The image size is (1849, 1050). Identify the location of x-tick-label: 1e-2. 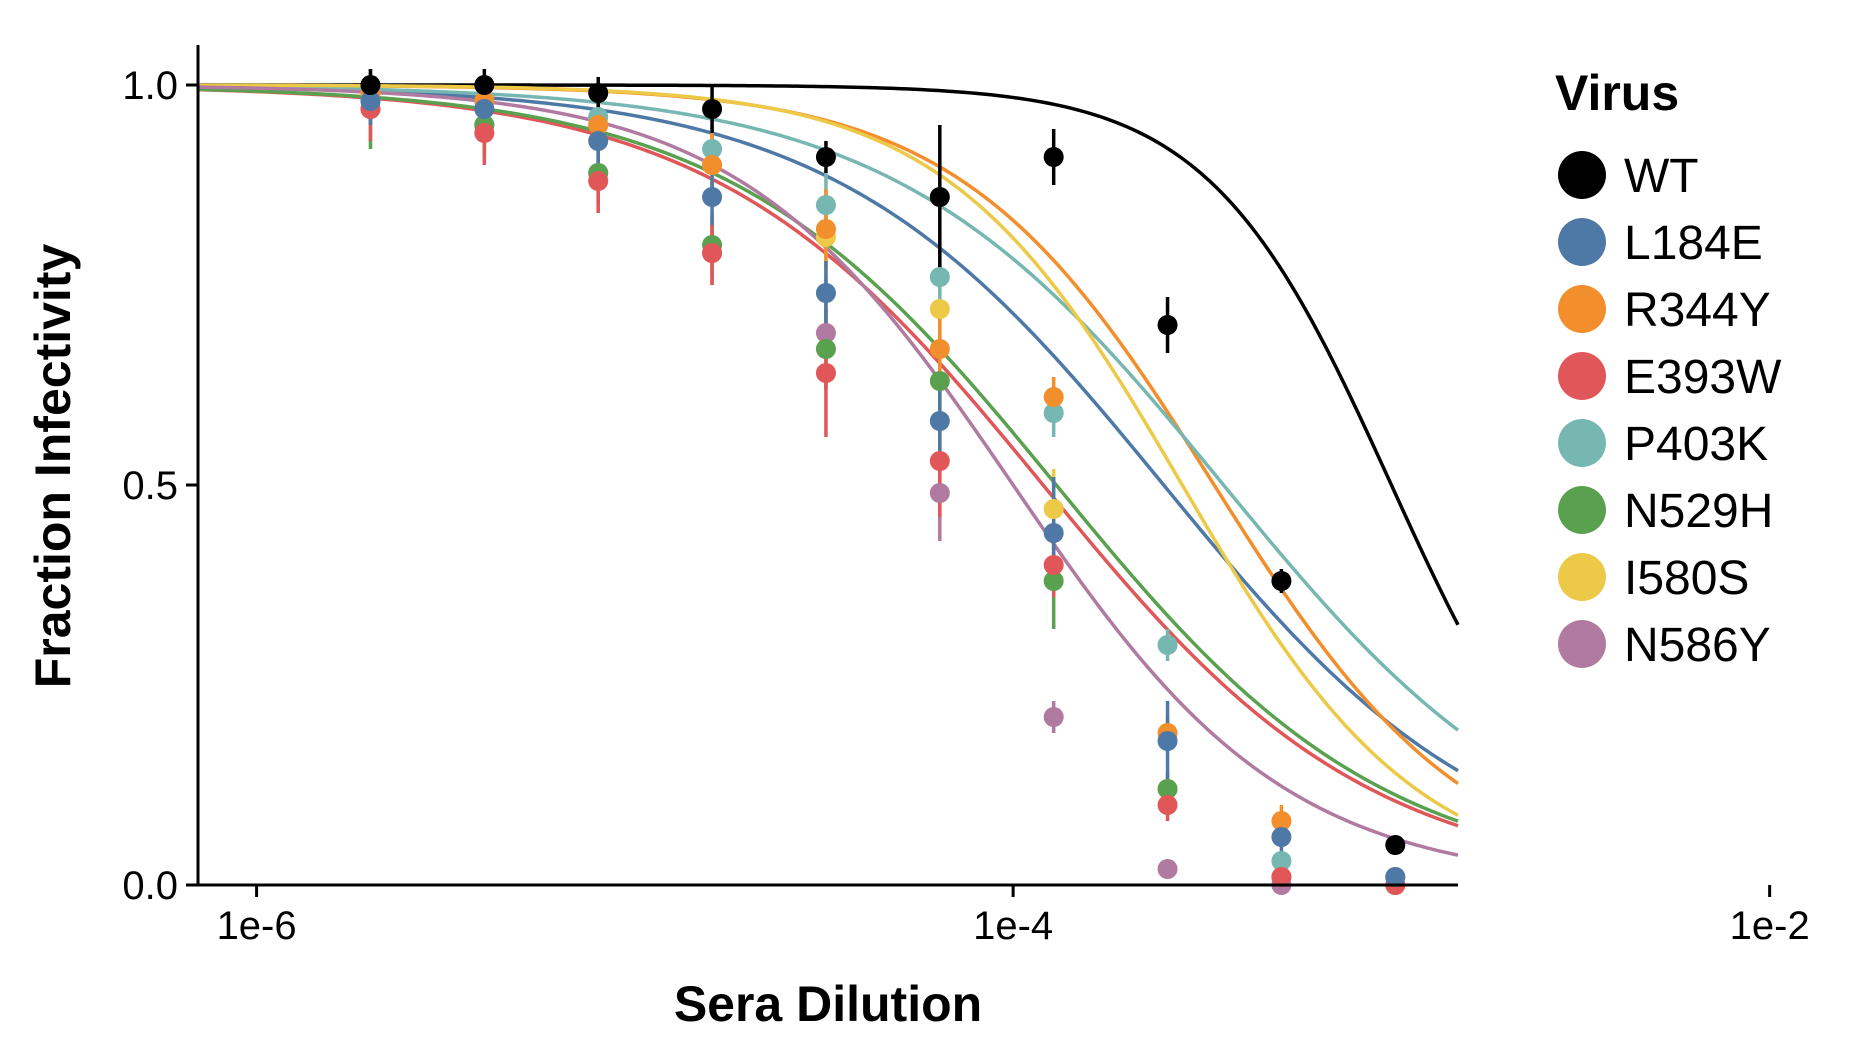
(1770, 926).